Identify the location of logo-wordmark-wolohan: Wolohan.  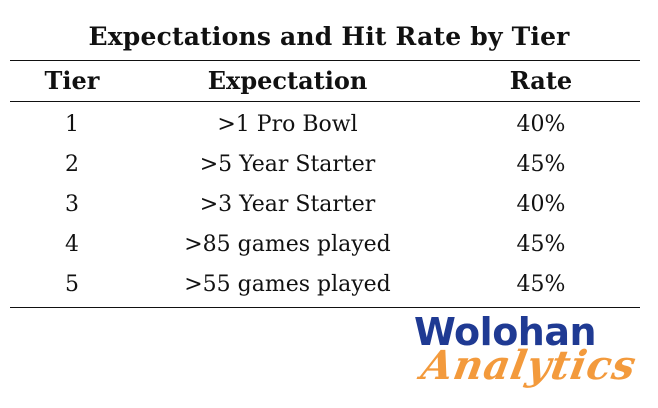
(505, 332).